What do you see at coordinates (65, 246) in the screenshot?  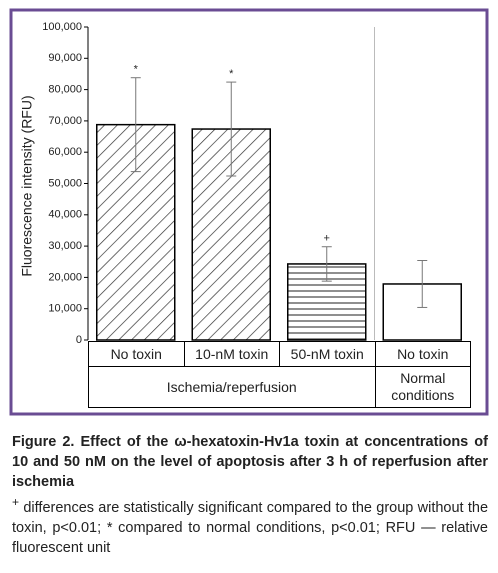 I see `y-tick-label: 30,000` at bounding box center [65, 246].